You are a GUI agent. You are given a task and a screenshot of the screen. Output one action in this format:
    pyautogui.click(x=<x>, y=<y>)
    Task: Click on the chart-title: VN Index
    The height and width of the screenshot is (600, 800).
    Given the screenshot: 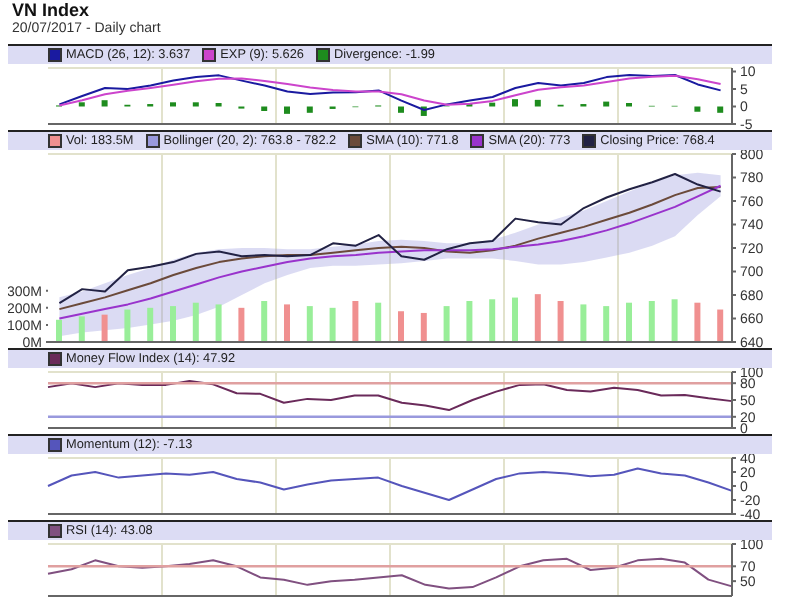 What is the action you would take?
    pyautogui.click(x=51, y=10)
    